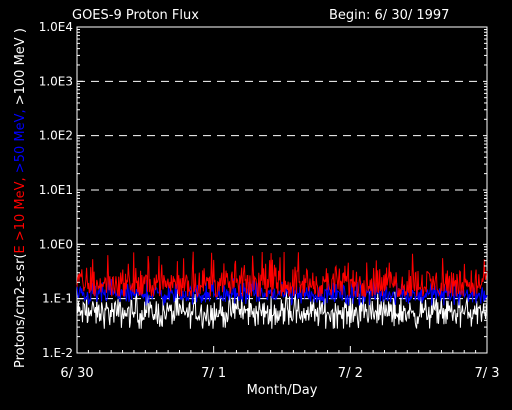 Image resolution: width=512 pixels, height=410 pixels. I want to click on x-tick-label: 6/ 30, so click(76, 373).